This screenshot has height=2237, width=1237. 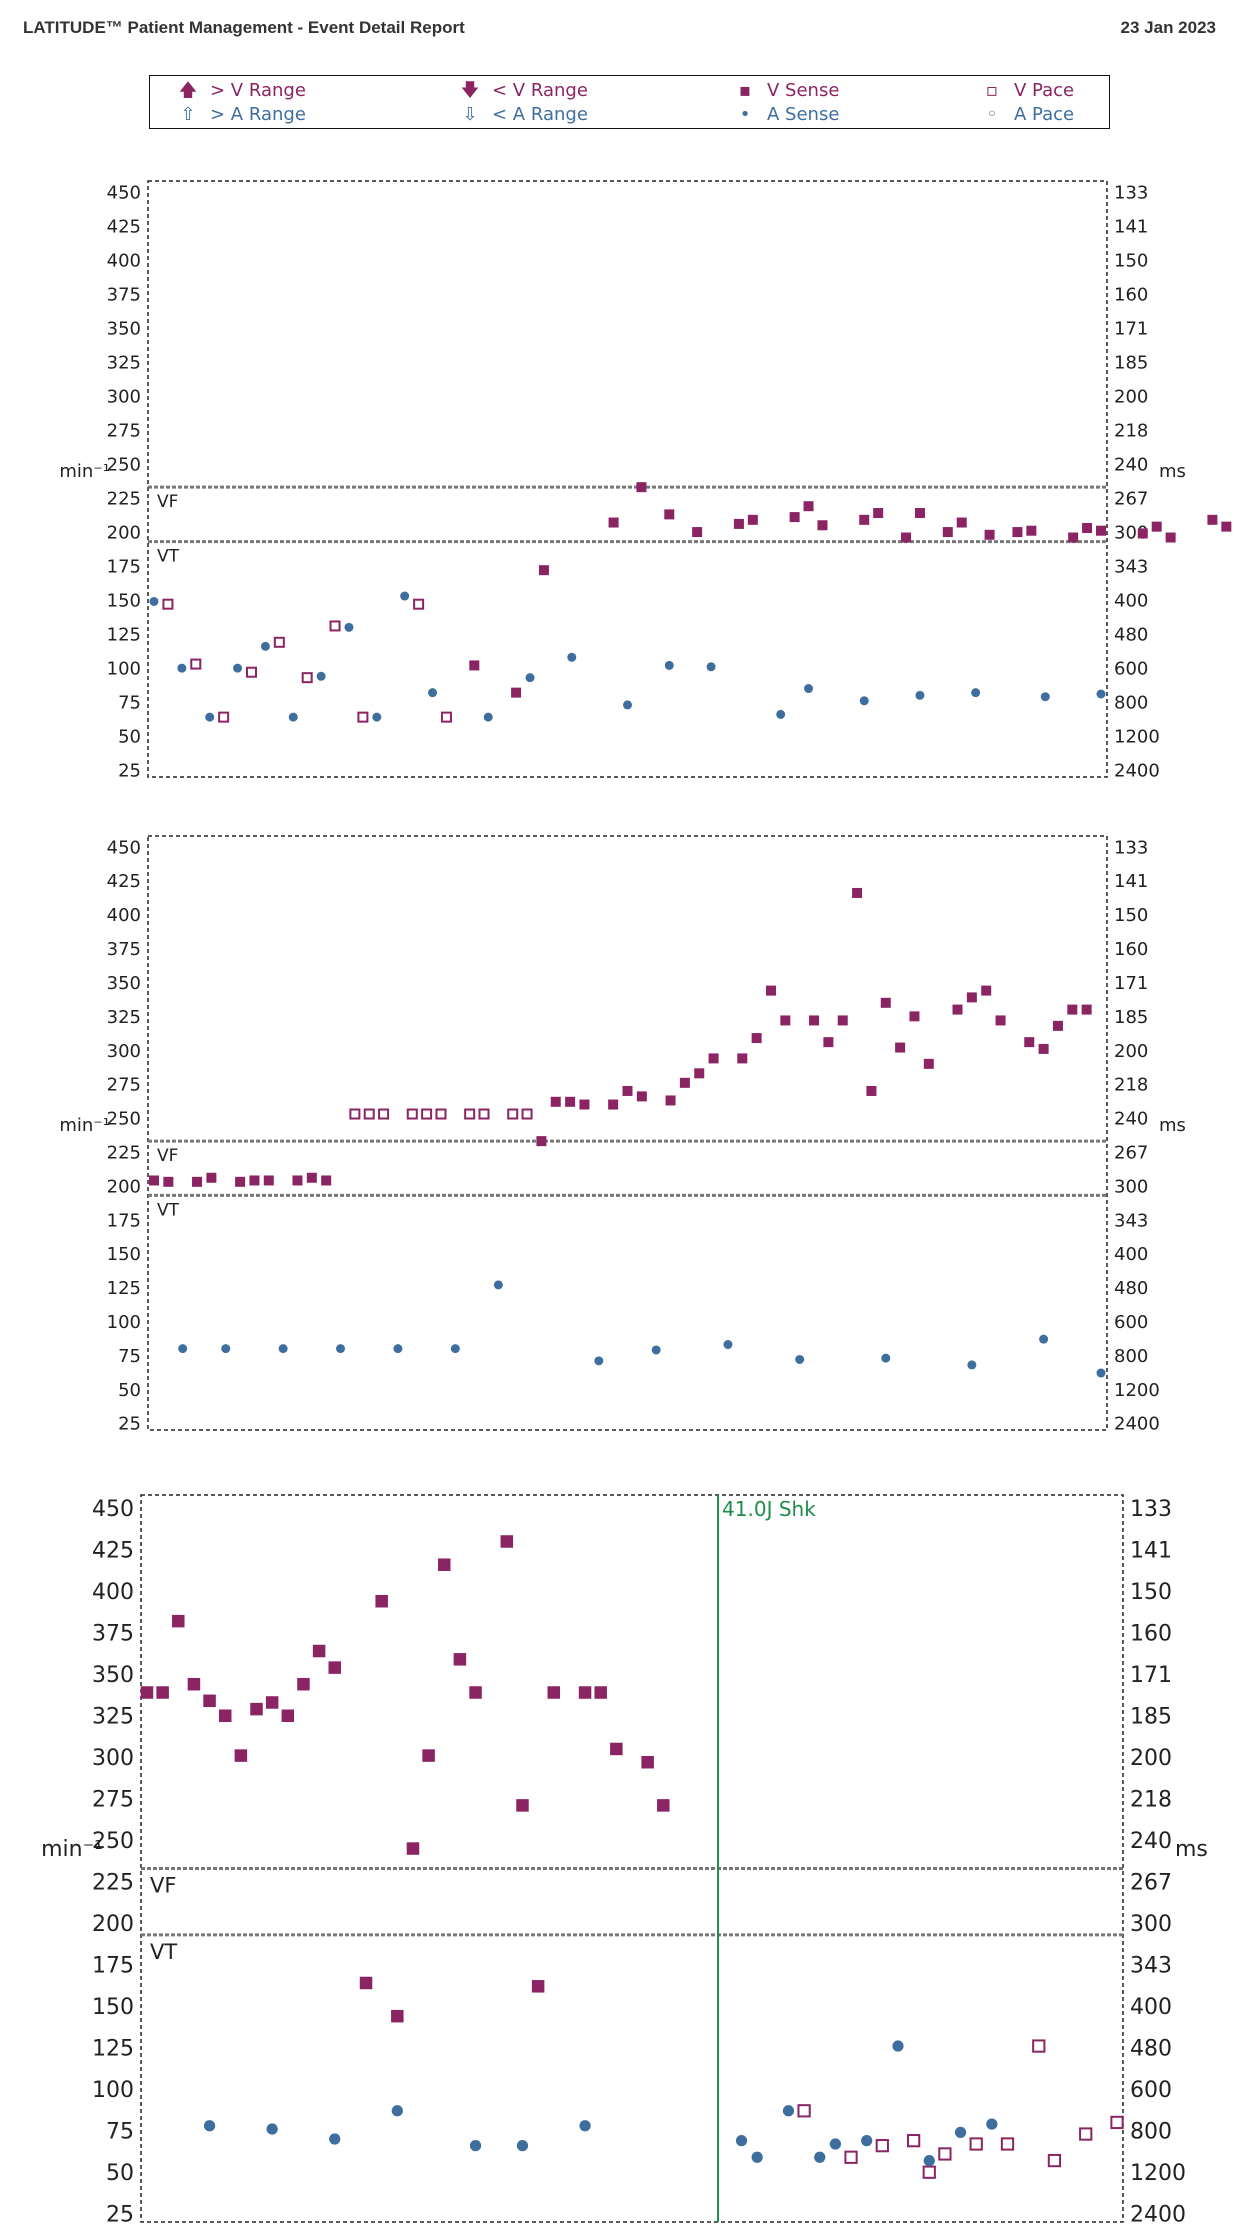 What do you see at coordinates (242, 91) in the screenshot?
I see `legend-item-v-range-high: 🡅 > V Range` at bounding box center [242, 91].